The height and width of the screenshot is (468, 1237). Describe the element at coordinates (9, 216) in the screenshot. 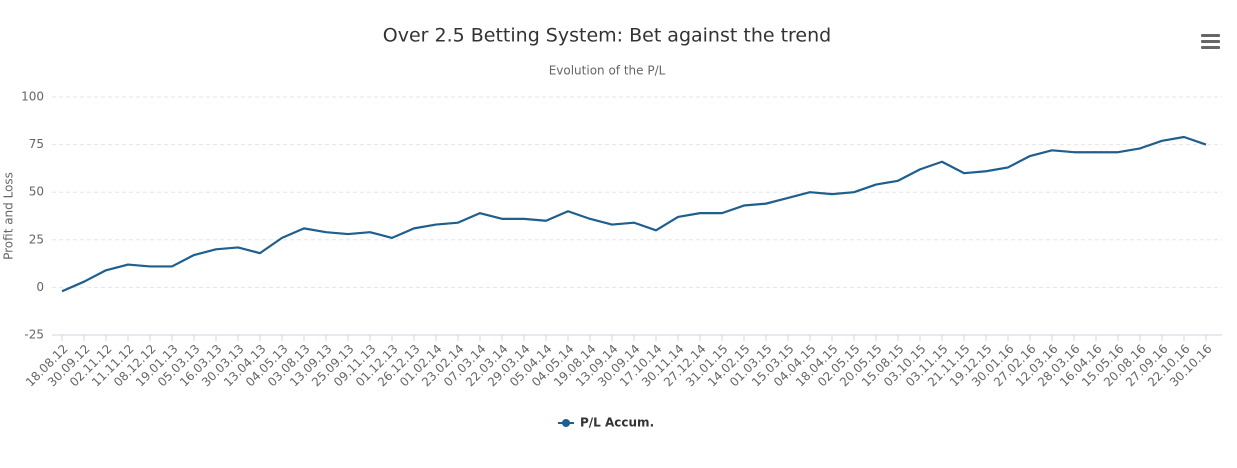

I see `y-axis-title: Profit and Loss` at that location.